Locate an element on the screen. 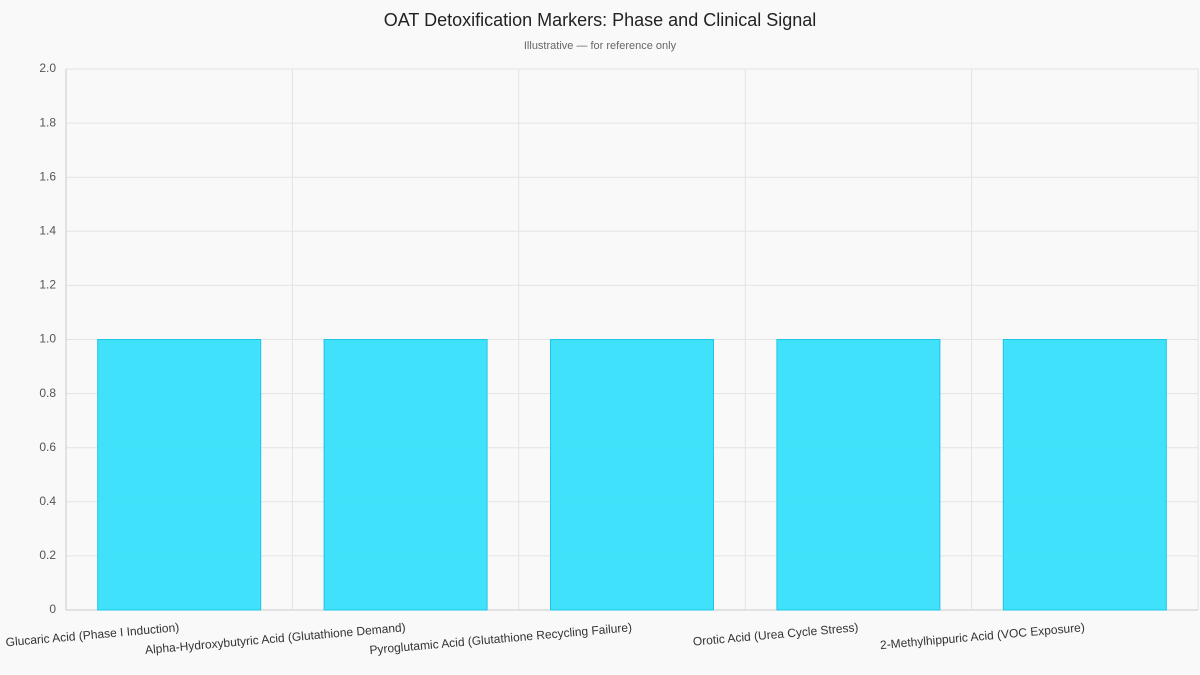 The height and width of the screenshot is (675, 1200). y-tick-label: 0.6 is located at coordinates (47, 447).